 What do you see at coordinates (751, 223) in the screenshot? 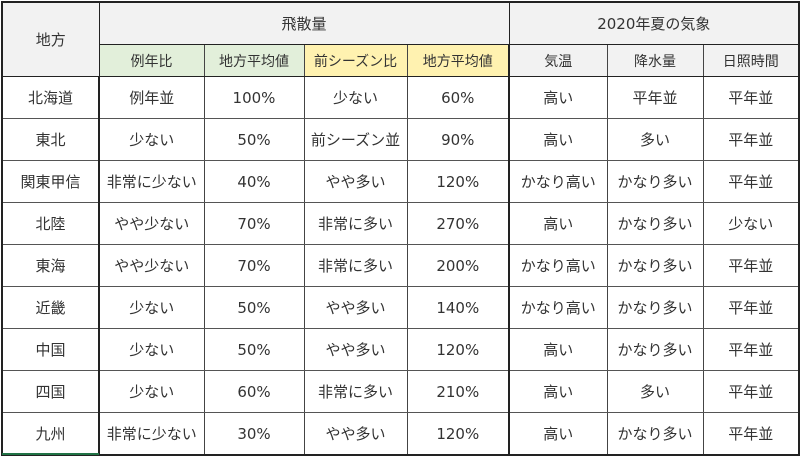
I see `cell-sunshine: 少ない` at bounding box center [751, 223].